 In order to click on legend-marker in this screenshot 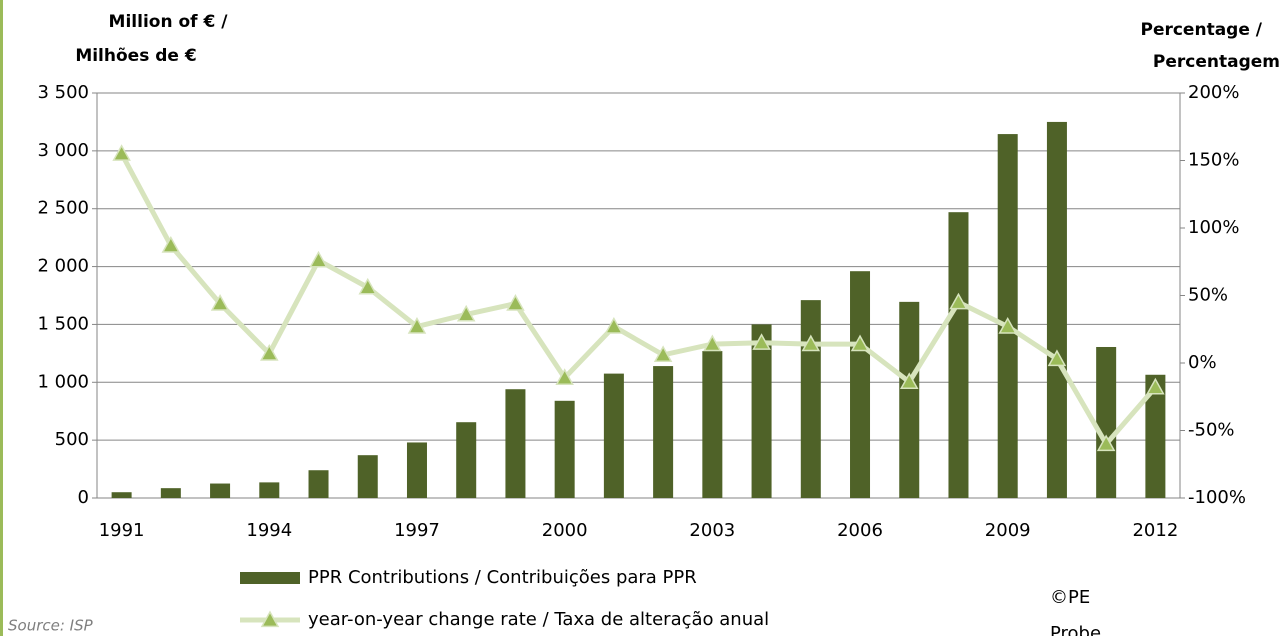, I will do `click(270, 619)`.